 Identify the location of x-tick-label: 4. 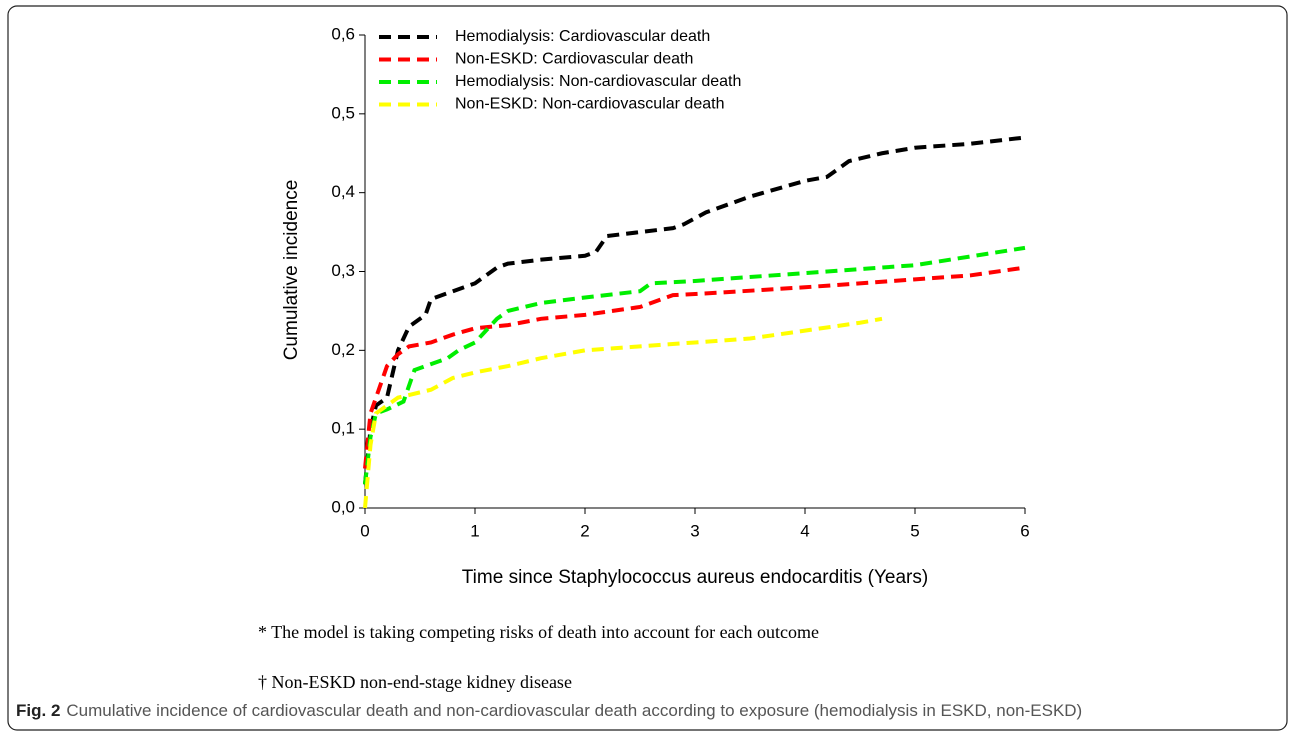
(804, 530).